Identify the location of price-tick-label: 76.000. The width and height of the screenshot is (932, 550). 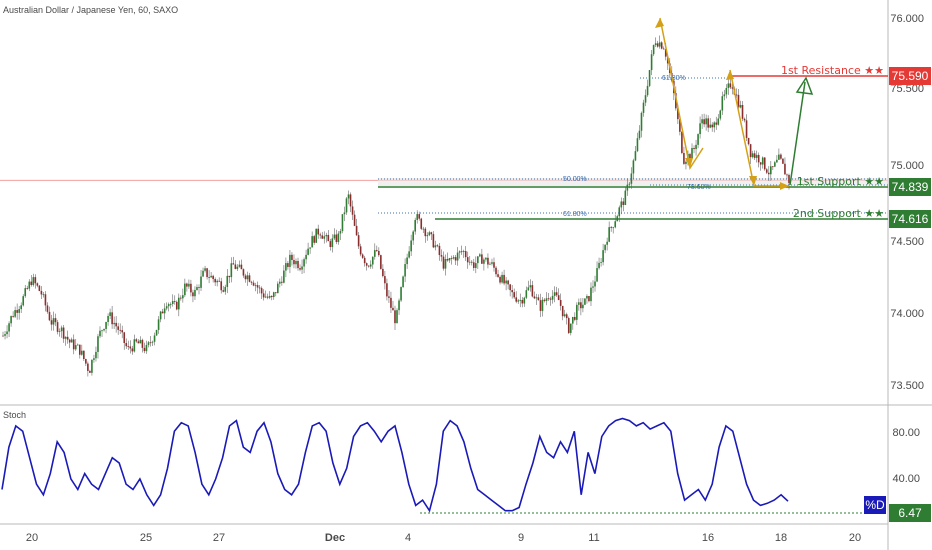
(907, 19).